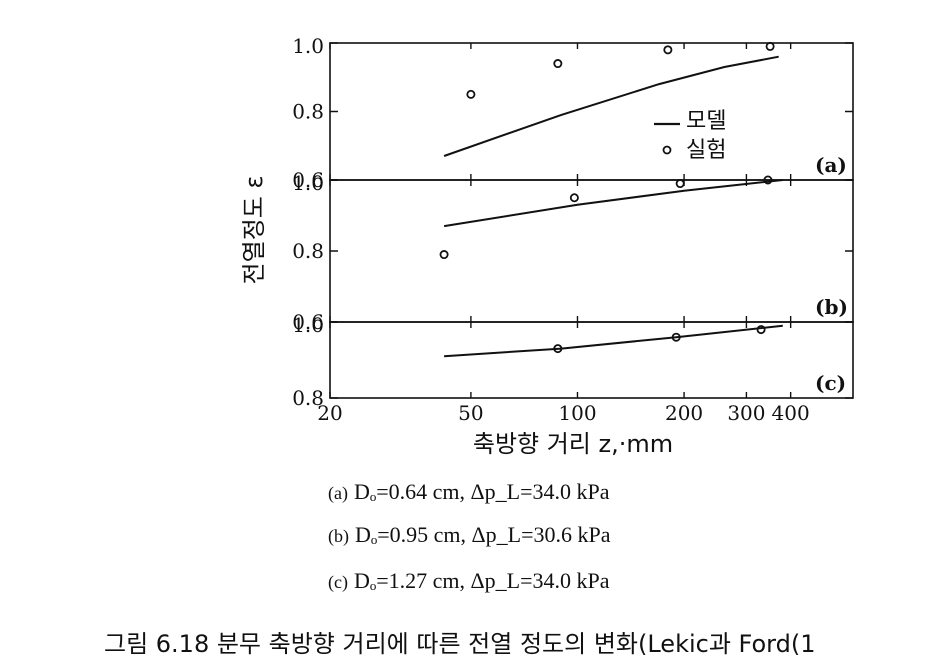 The image size is (933, 662). What do you see at coordinates (831, 165) in the screenshot?
I see `panel-label: (a)` at bounding box center [831, 165].